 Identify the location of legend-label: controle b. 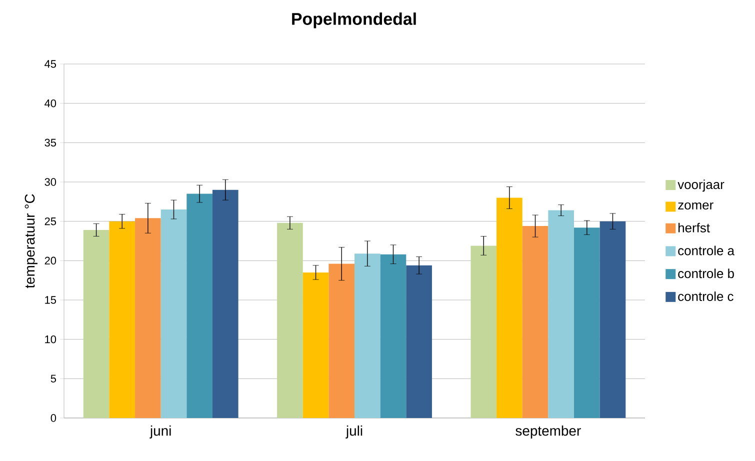
(706, 273).